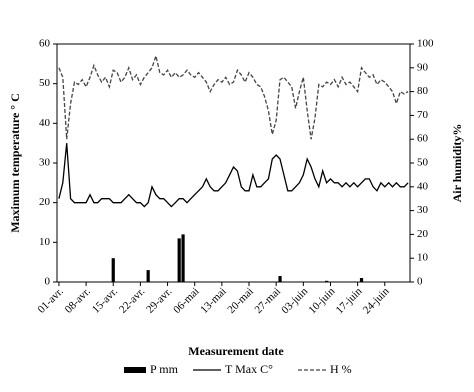 The width and height of the screenshot is (474, 392). Describe the element at coordinates (423, 163) in the screenshot. I see `y2-tick-label: 50` at that location.